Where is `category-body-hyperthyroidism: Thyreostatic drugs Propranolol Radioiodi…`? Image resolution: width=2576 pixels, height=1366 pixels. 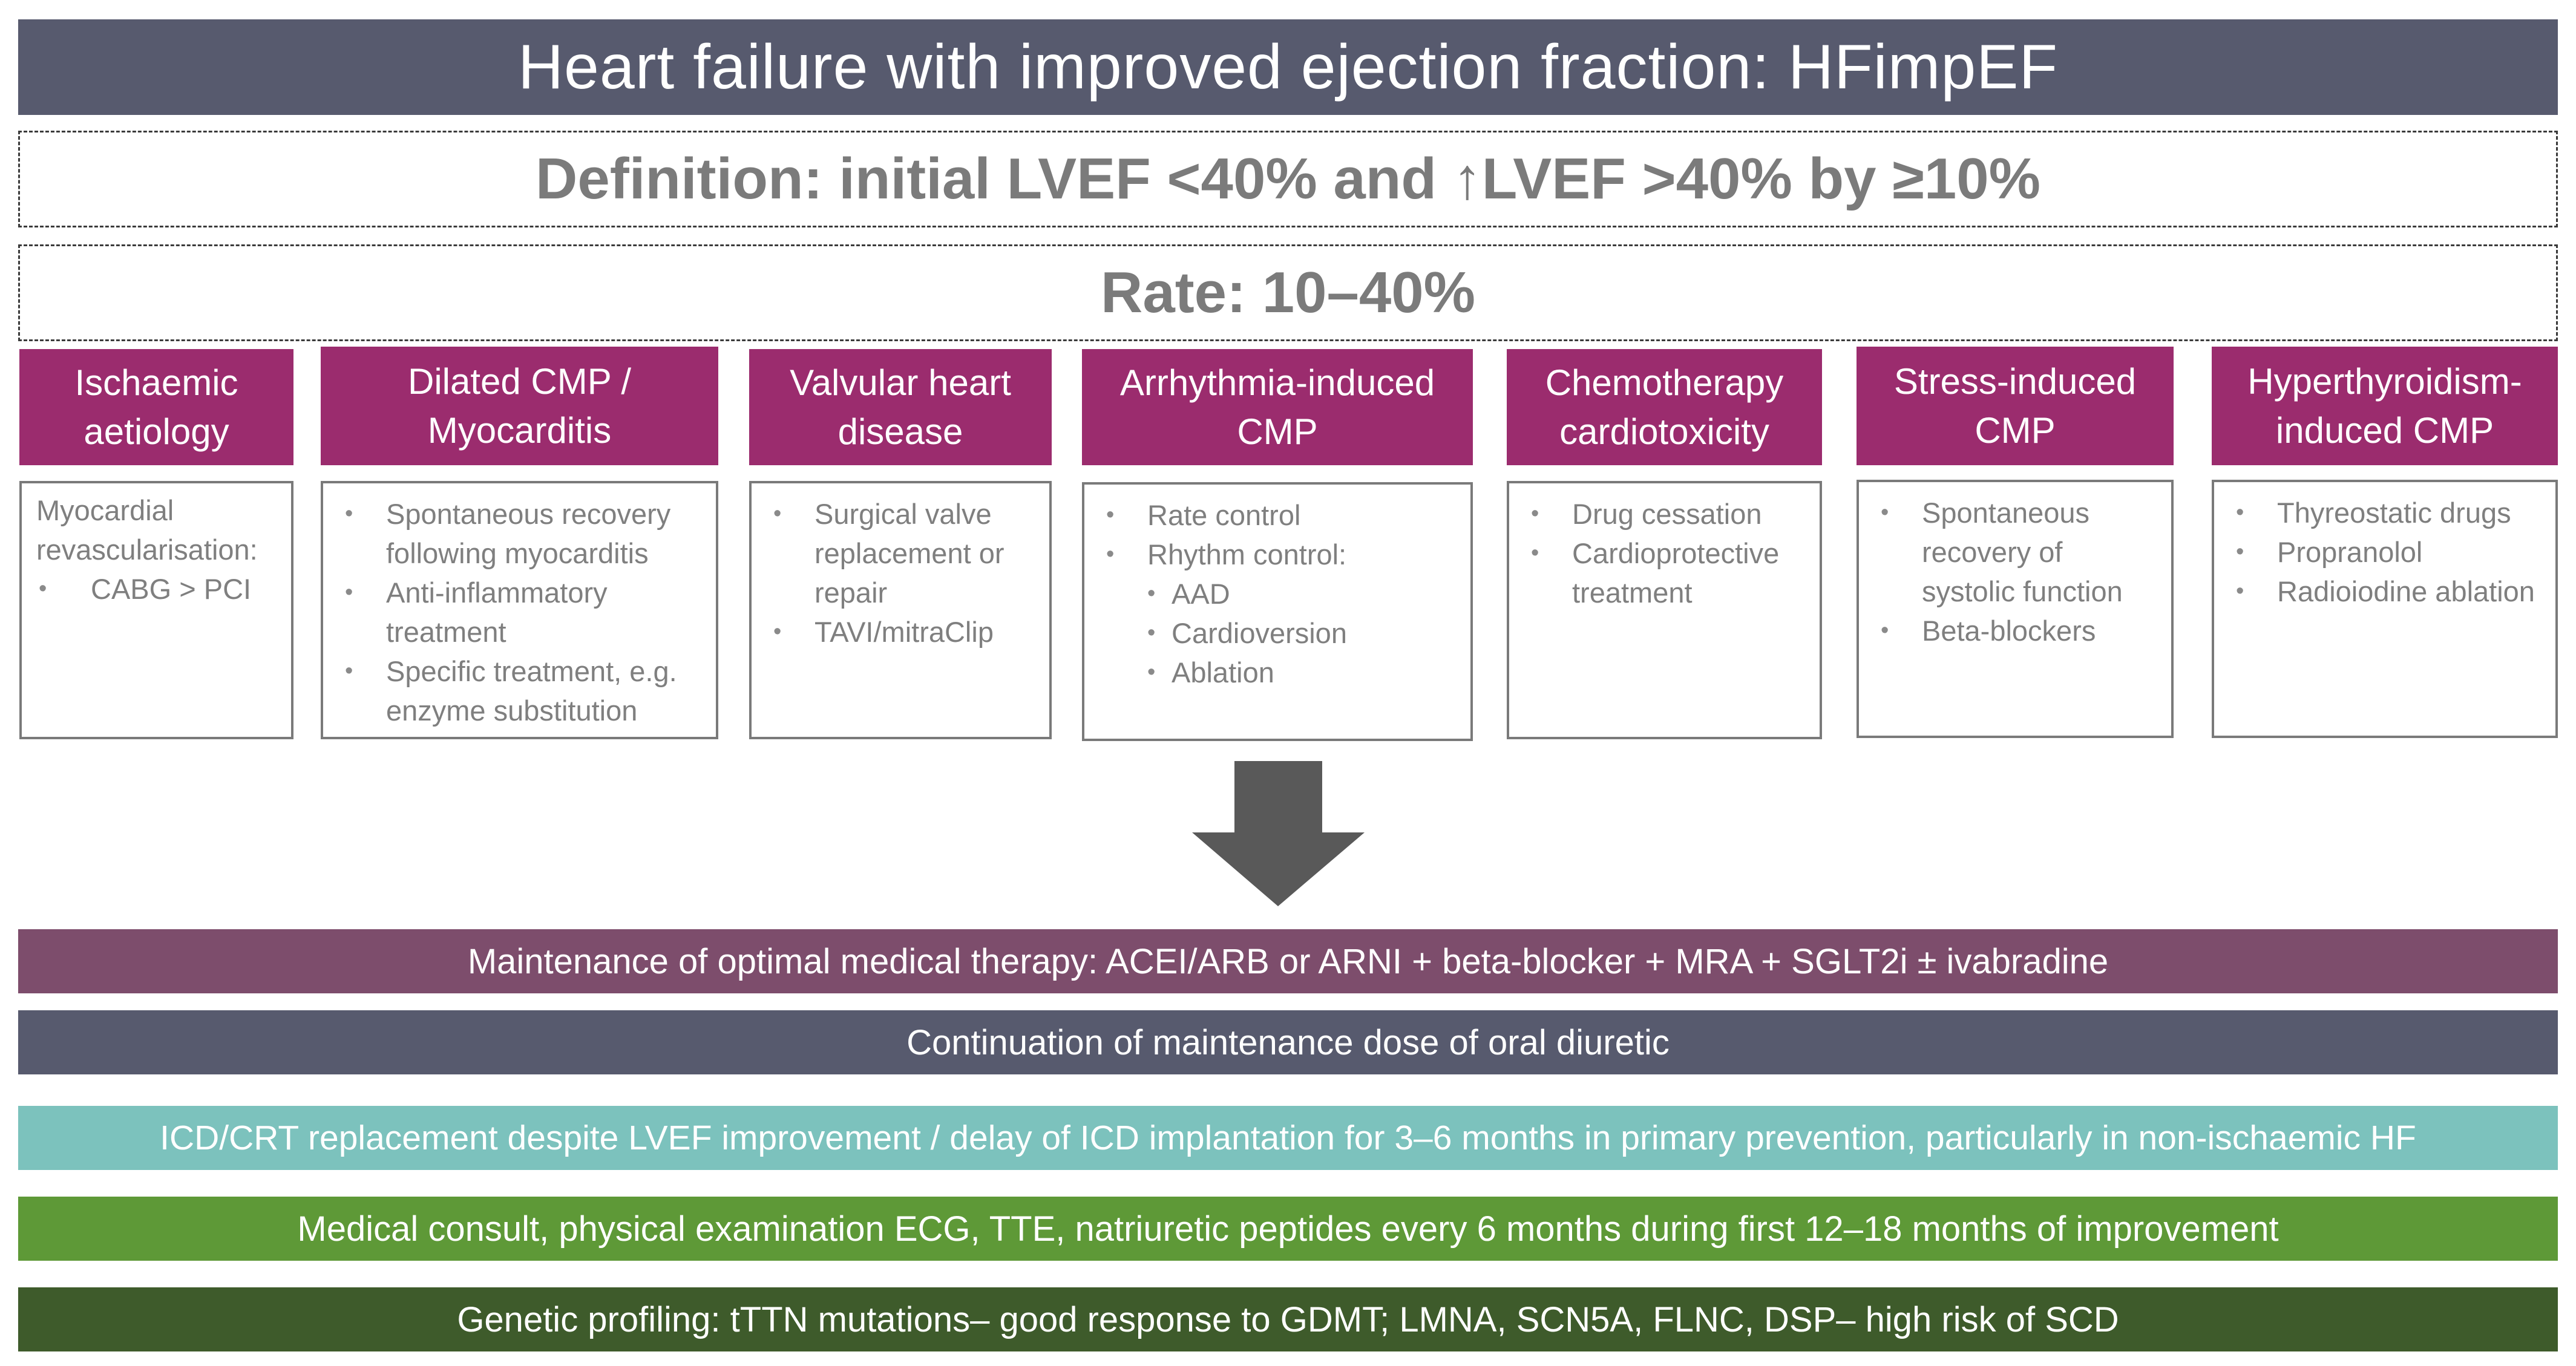 category-body-hyperthyroidism: Thyreostatic drugs Propranolol Radioiodi… is located at coordinates (2385, 609).